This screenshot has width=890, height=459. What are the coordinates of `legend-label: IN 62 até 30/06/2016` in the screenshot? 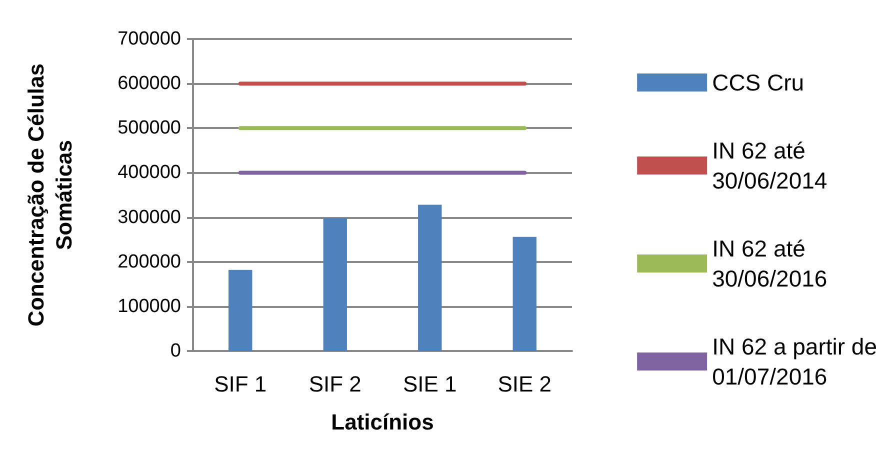 It's located at (770, 264).